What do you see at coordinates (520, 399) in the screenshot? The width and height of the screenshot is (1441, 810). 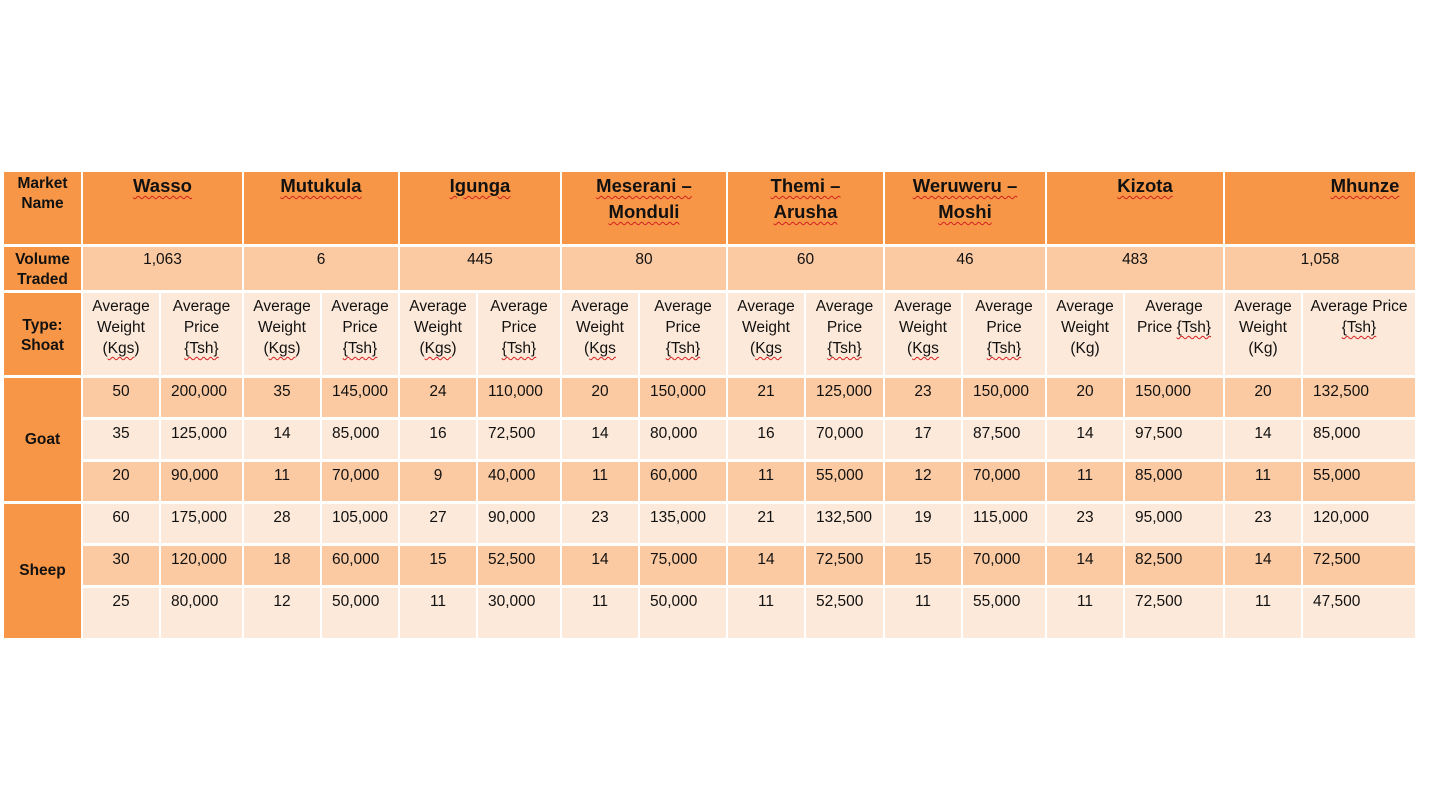 I see `avg-price-cell: 110,000` at bounding box center [520, 399].